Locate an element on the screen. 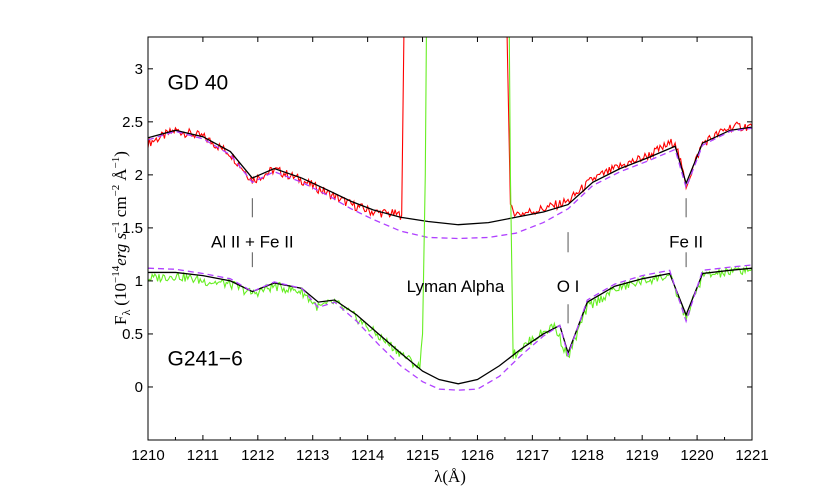  x-tick-label: 1210 is located at coordinates (147, 455).